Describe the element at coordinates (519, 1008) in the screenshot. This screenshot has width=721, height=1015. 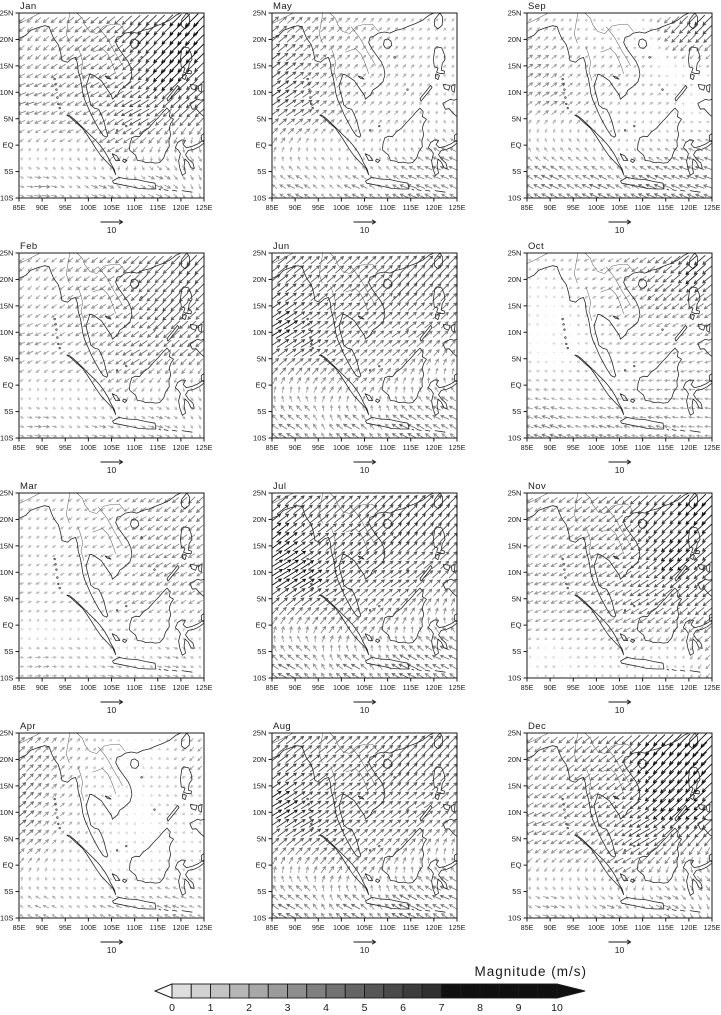
I see `colorbar-tick-label: 9` at that location.